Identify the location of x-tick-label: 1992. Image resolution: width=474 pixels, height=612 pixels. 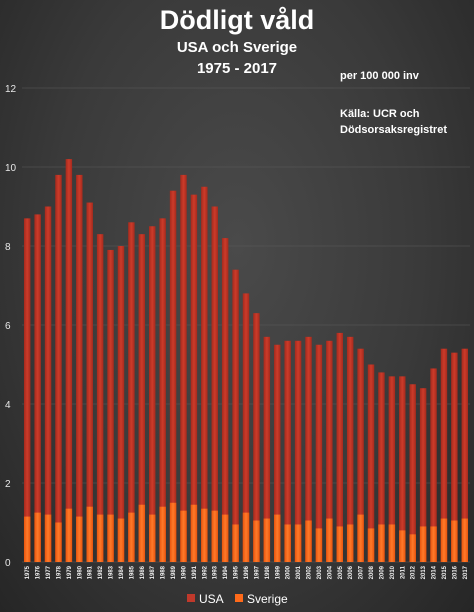
(205, 572).